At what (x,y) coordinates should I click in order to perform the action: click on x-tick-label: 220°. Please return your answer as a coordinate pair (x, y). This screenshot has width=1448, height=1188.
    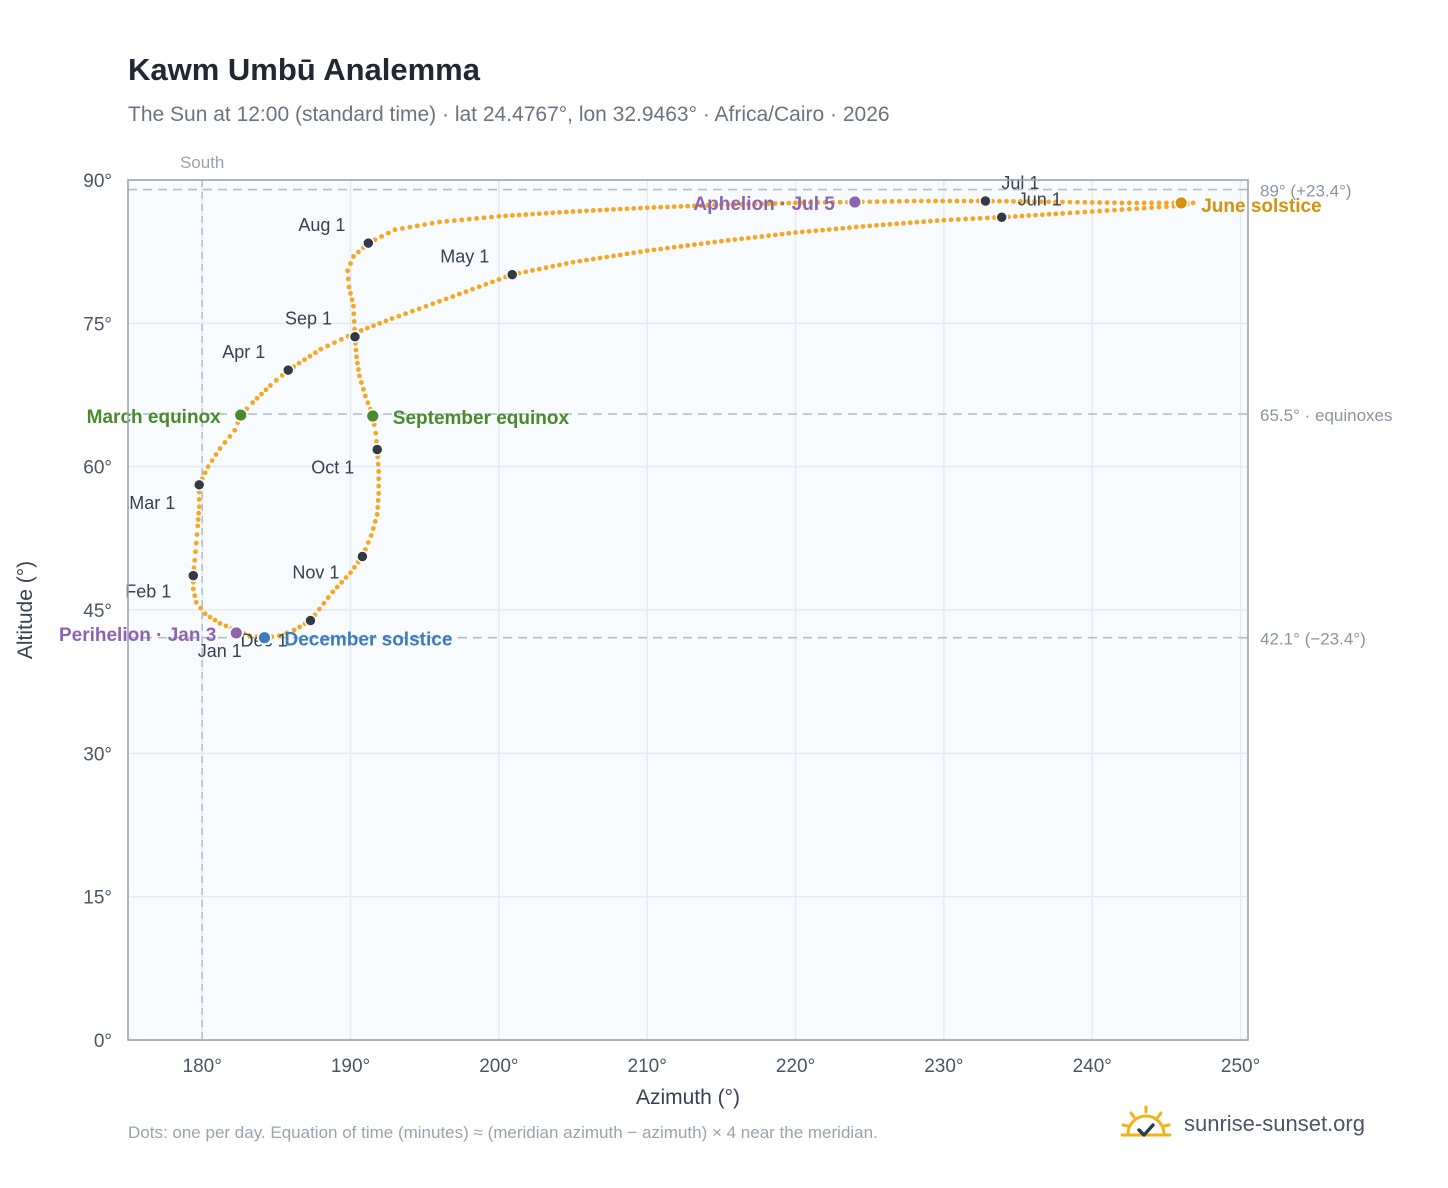
    Looking at the image, I should click on (795, 1066).